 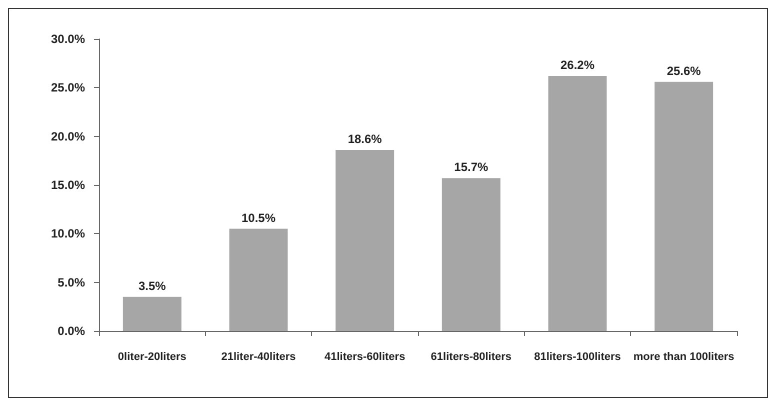 I want to click on data-label: 15.7%, so click(x=471, y=167).